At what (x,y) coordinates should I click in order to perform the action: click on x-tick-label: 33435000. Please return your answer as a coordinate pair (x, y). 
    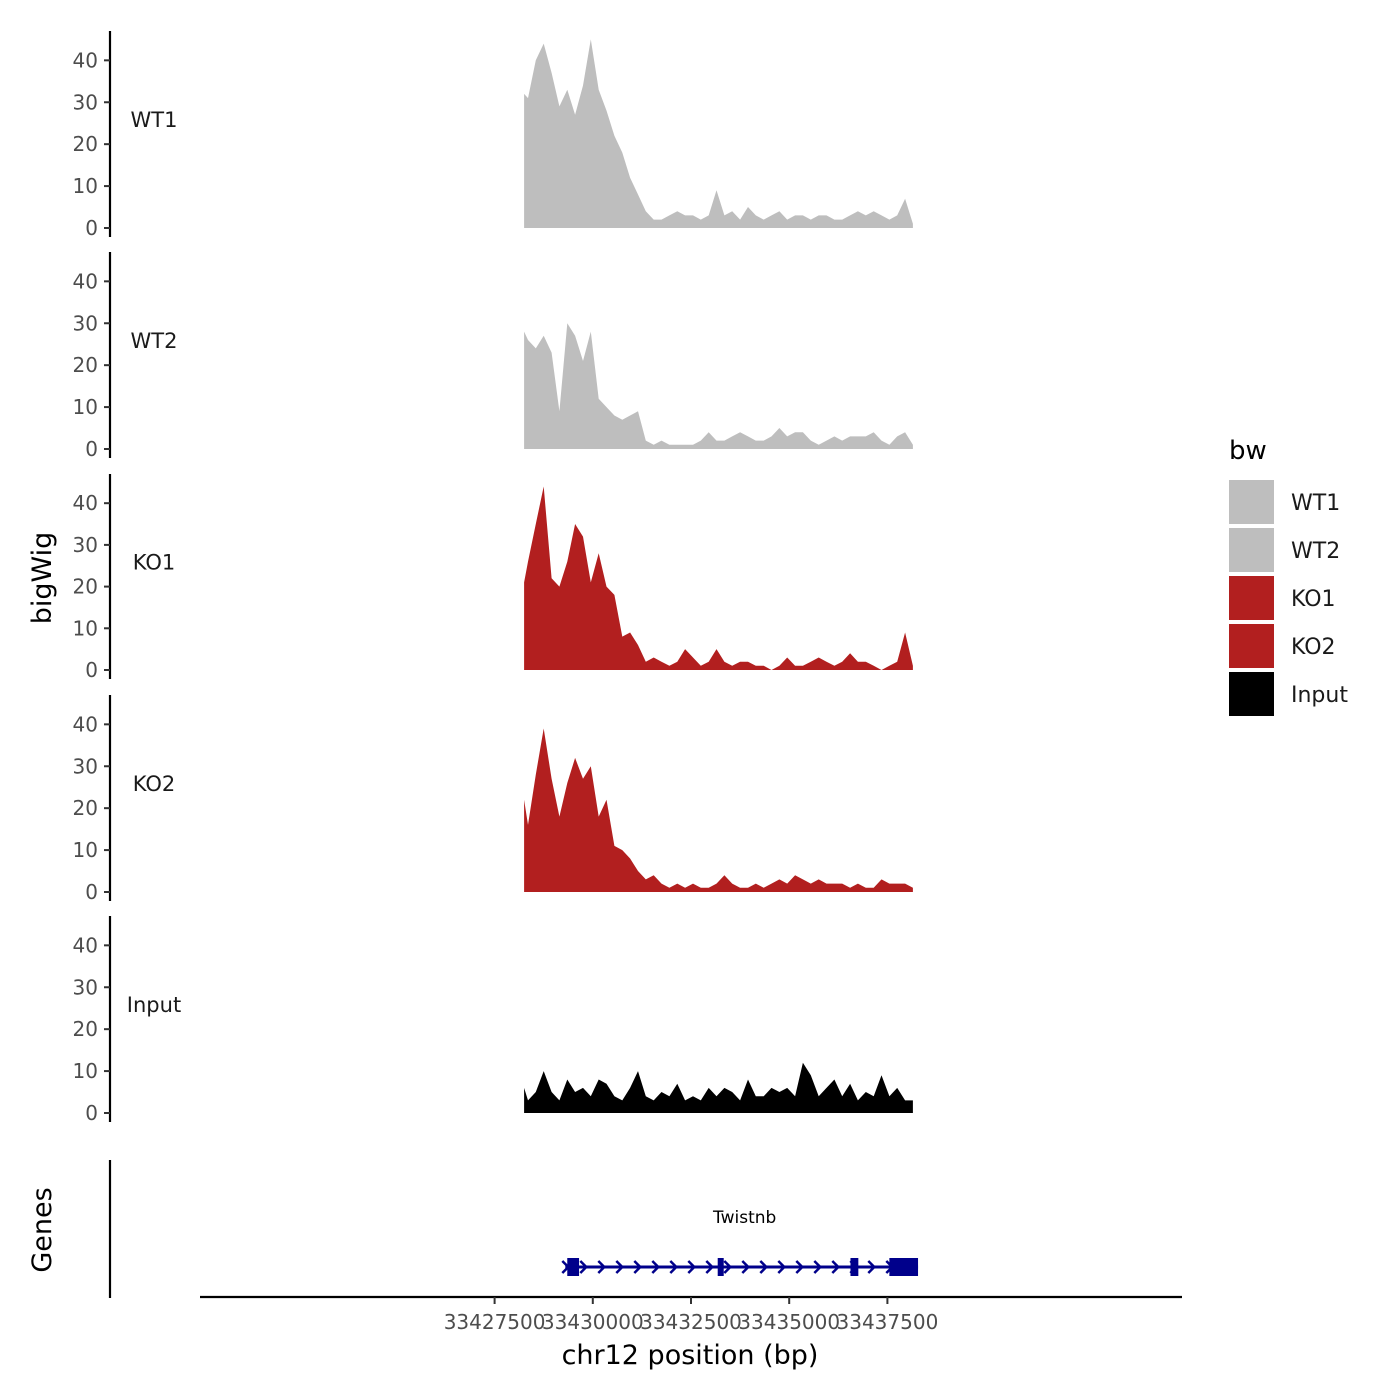
    Looking at the image, I should click on (789, 1322).